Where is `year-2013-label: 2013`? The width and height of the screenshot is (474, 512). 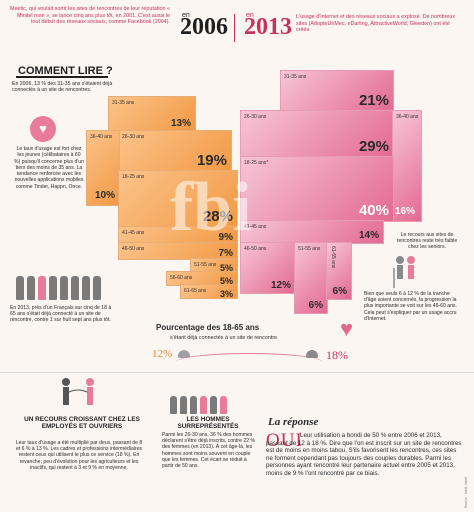
year-2013-label: 2013 is located at coordinates (268, 27).